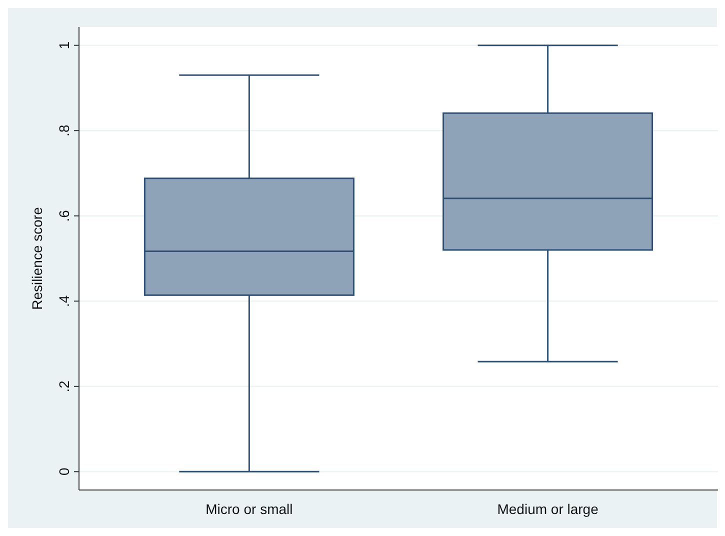  What do you see at coordinates (64, 301) in the screenshot?
I see `y-tick-label: .4` at bounding box center [64, 301].